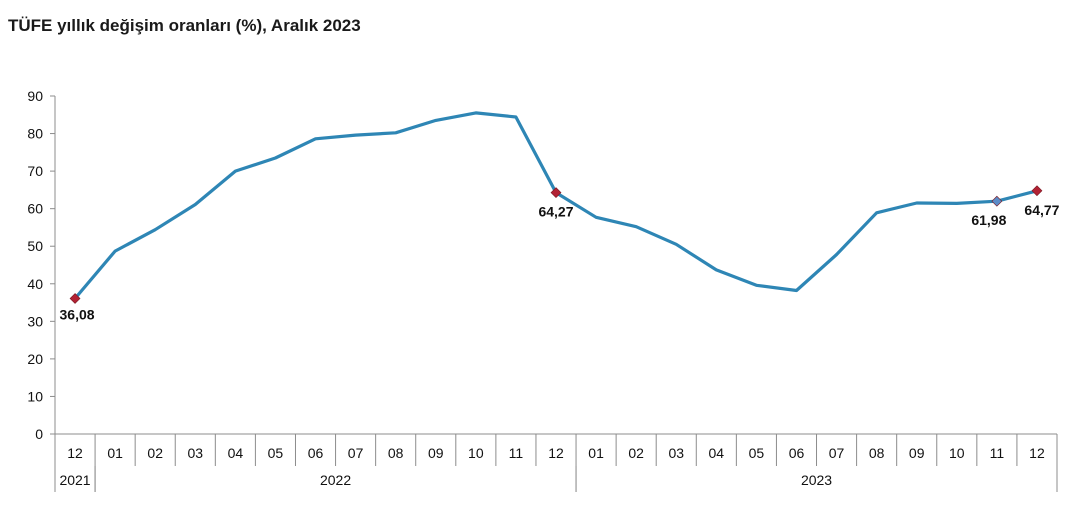 The image size is (1090, 515). I want to click on y-tick-label: 0, so click(39, 434).